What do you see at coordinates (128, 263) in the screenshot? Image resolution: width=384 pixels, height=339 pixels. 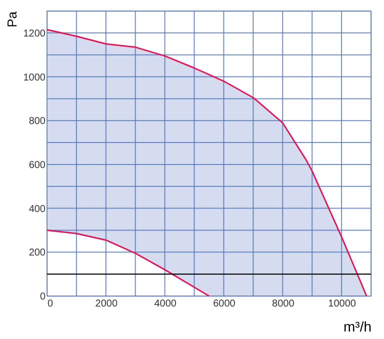 I see `line-series` at bounding box center [128, 263].